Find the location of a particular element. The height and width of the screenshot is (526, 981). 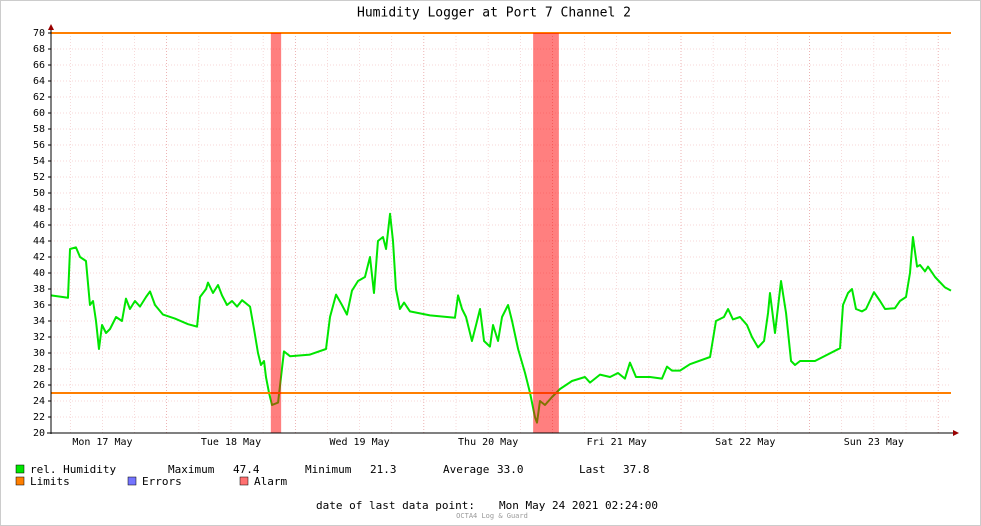

stat-name: Maximum is located at coordinates (191, 469).